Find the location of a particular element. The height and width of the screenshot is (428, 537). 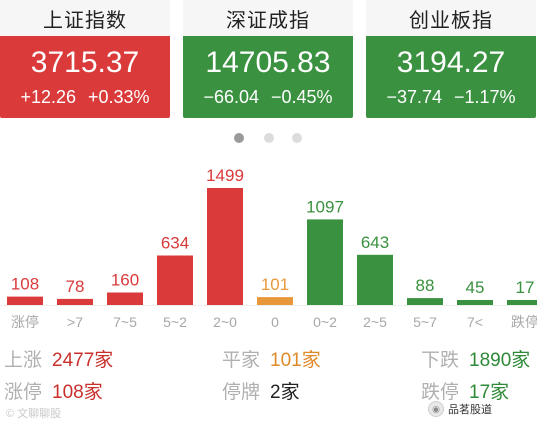

wechat-logo-icon: ◉ is located at coordinates (436, 409).